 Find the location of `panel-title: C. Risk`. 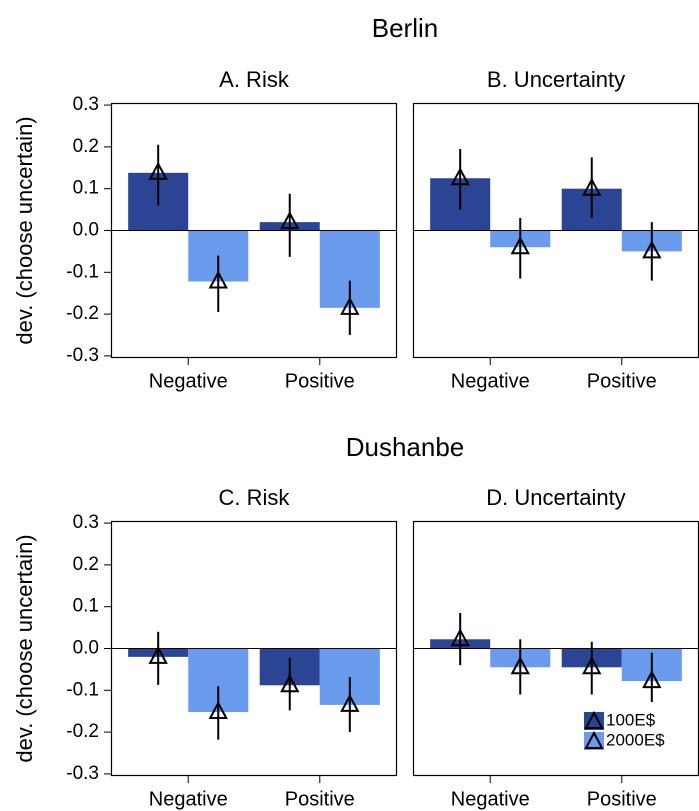

panel-title: C. Risk is located at coordinates (255, 497).